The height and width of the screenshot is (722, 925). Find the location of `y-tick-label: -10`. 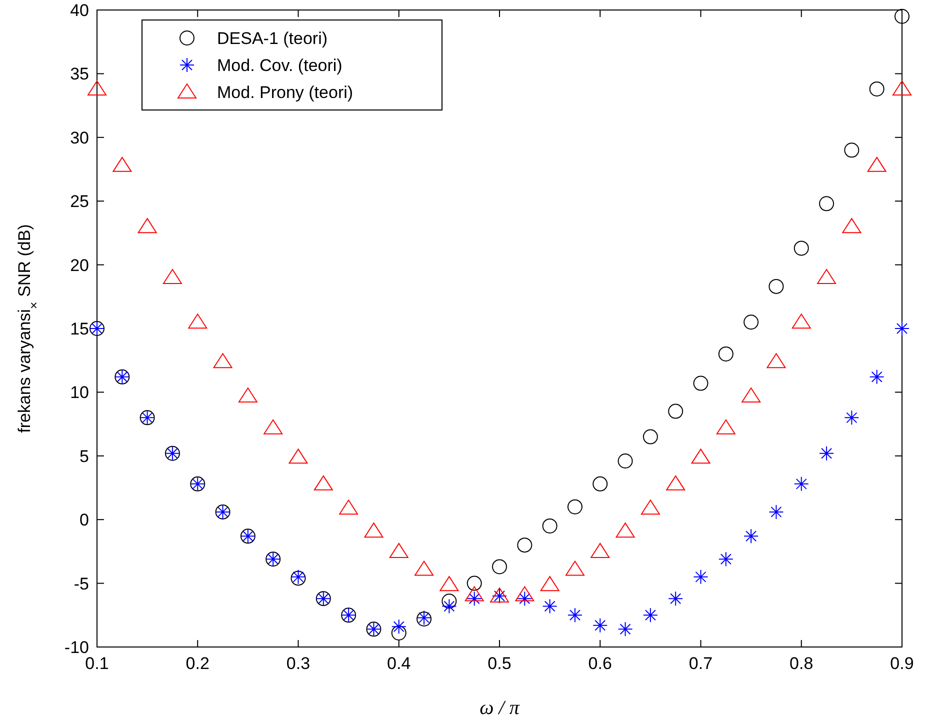

y-tick-label: -10 is located at coordinates (76, 647).